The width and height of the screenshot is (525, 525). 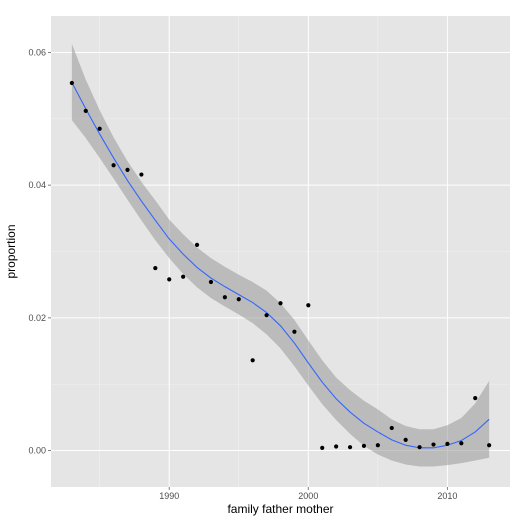 What do you see at coordinates (37, 318) in the screenshot?
I see `y-tick-label: 0.02` at bounding box center [37, 318].